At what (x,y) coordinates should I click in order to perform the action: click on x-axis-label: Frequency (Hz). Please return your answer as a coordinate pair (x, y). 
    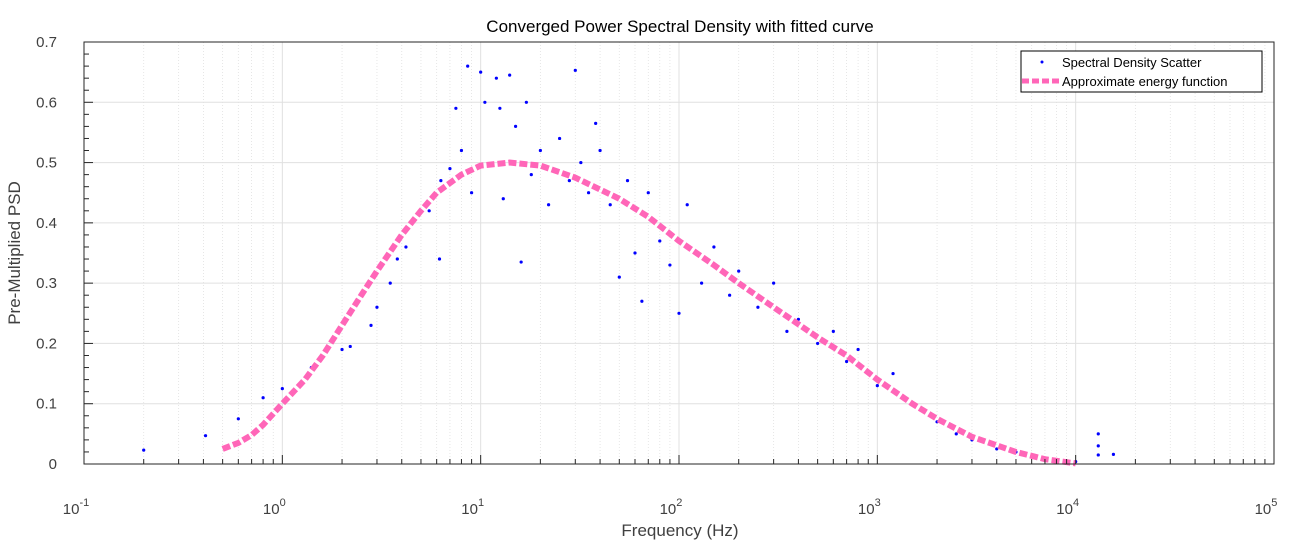
    Looking at the image, I should click on (679, 530).